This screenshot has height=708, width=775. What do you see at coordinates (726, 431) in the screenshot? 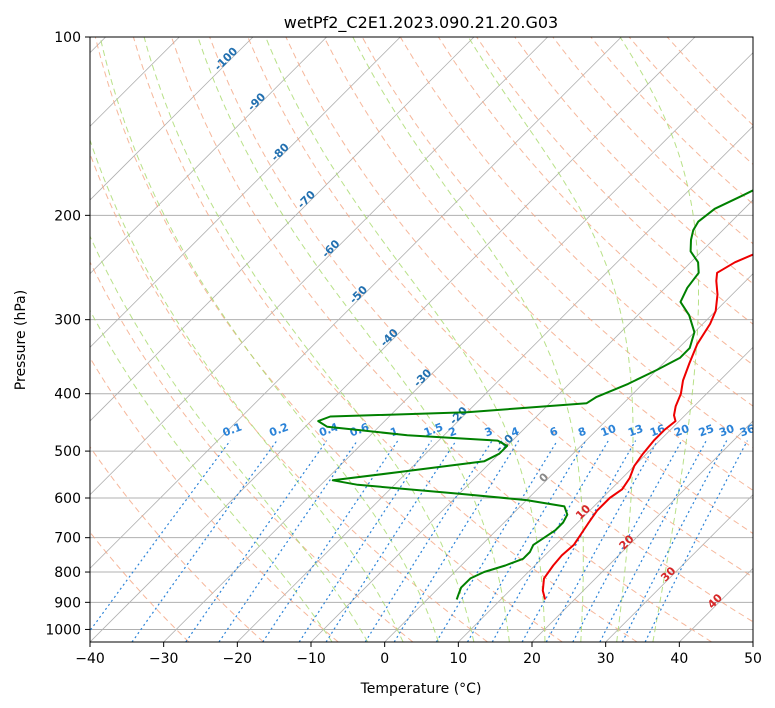
I see `mixing-ratio-label: 30` at bounding box center [726, 431].